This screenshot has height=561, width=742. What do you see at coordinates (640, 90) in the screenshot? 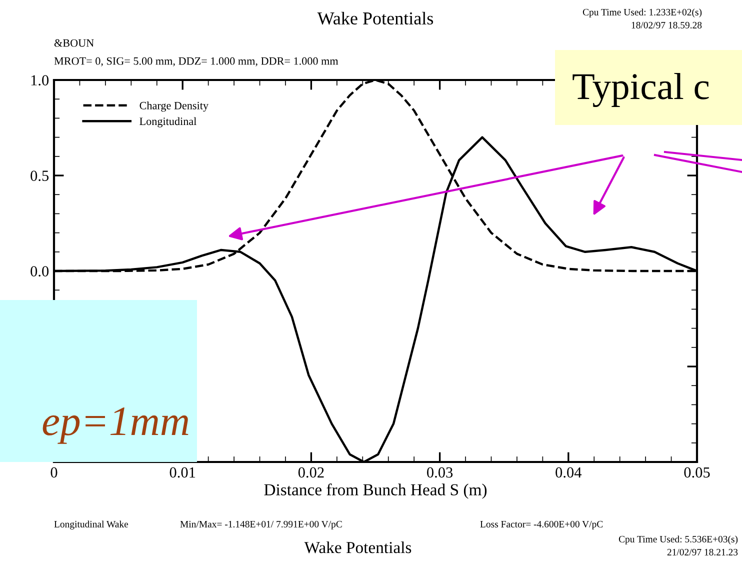
I see `annotation: Typical c` at bounding box center [640, 90].